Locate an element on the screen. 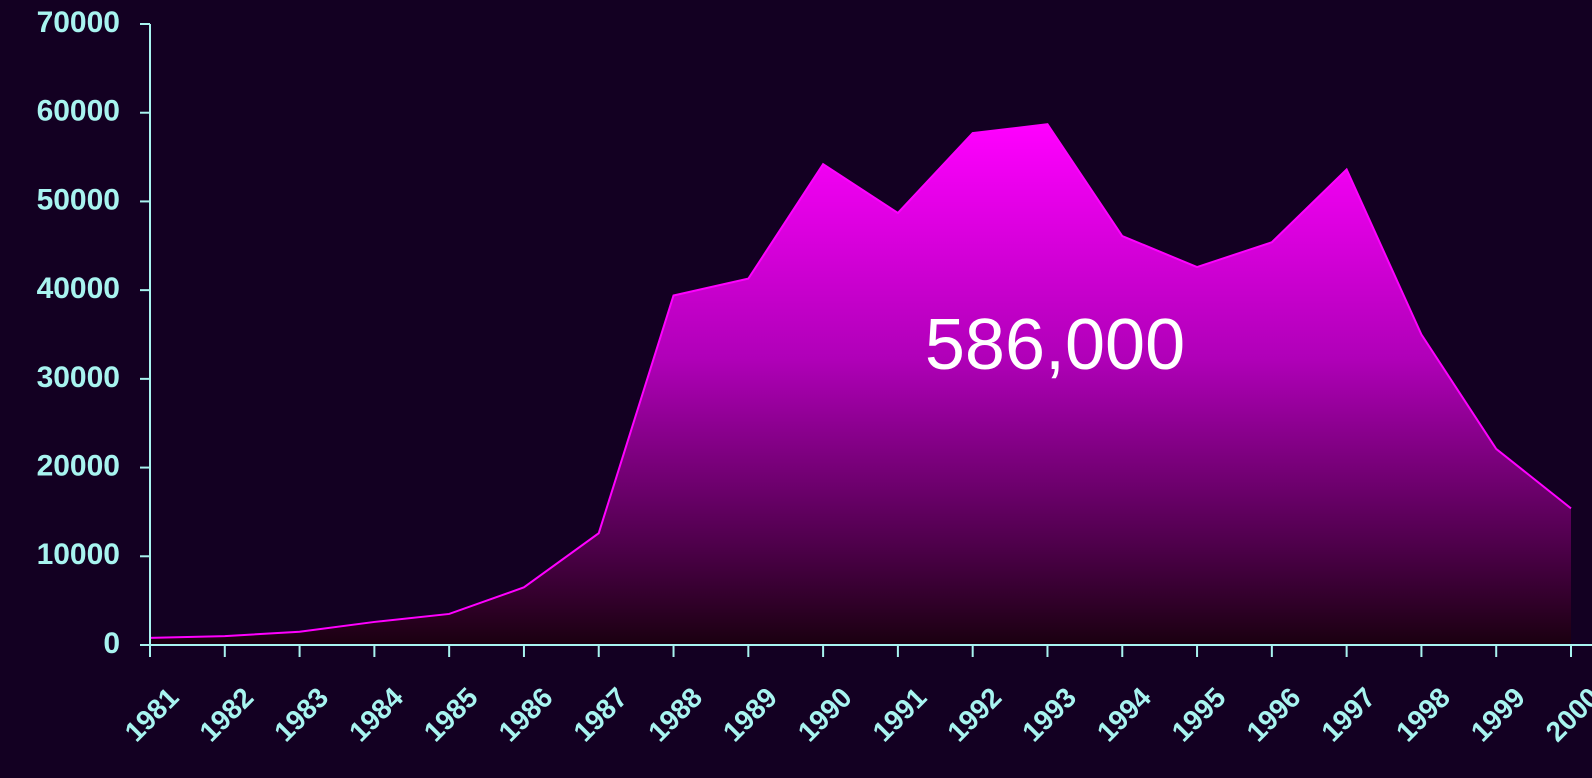  x-tick-label: 1996 is located at coordinates (1274, 715).